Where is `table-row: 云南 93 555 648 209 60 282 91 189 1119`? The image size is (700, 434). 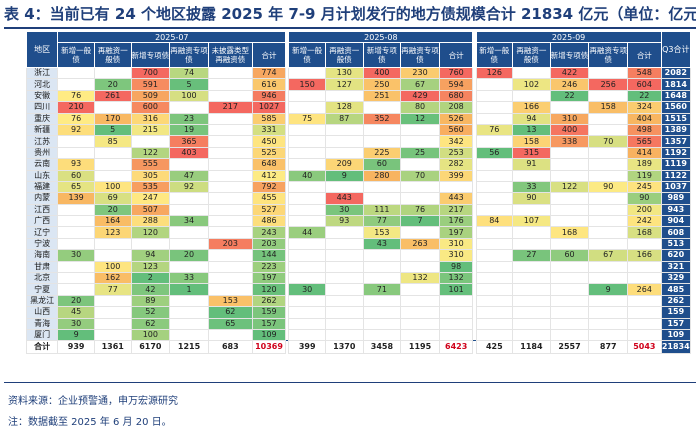
table-row: 云南 93 555 648 209 60 282 91 189 1119 is located at coordinates (358, 164).